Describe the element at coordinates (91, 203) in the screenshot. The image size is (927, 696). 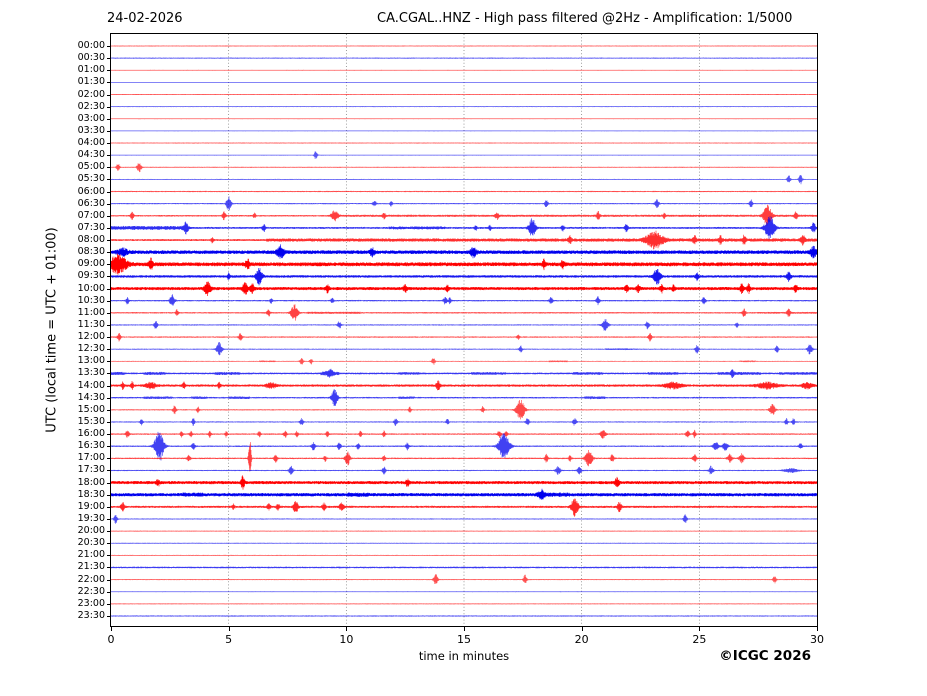
I see `y-tick-label: 06:30` at that location.